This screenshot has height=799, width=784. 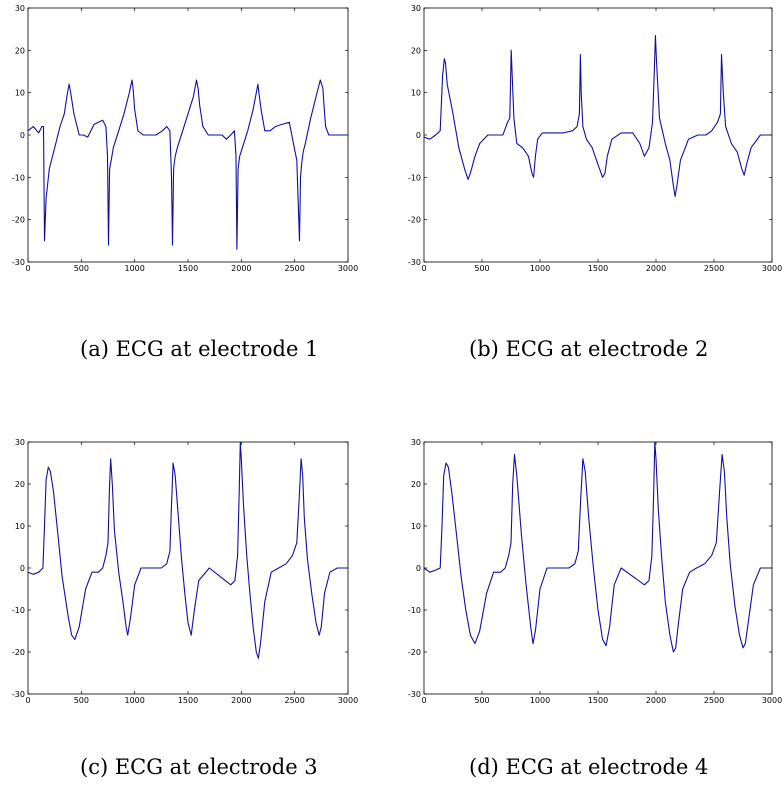 I want to click on chart-svg-a: 0 500 1000 1500 2000 2500 3000 -30 -20 -10 0 10 20 30, so click(x=185, y=138).